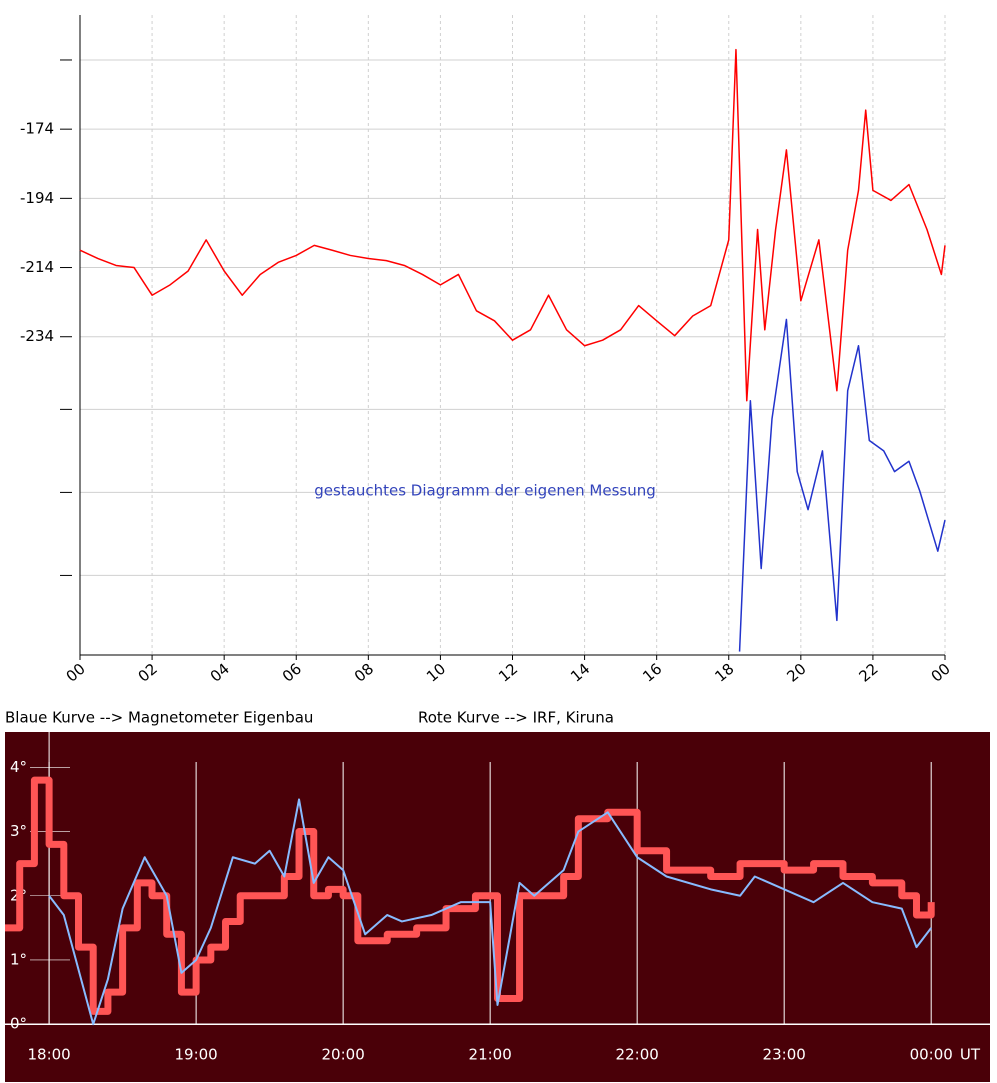 Image resolution: width=997 pixels, height=1083 pixels. What do you see at coordinates (18, 831) in the screenshot?
I see `y-tick-label: 3°` at bounding box center [18, 831].